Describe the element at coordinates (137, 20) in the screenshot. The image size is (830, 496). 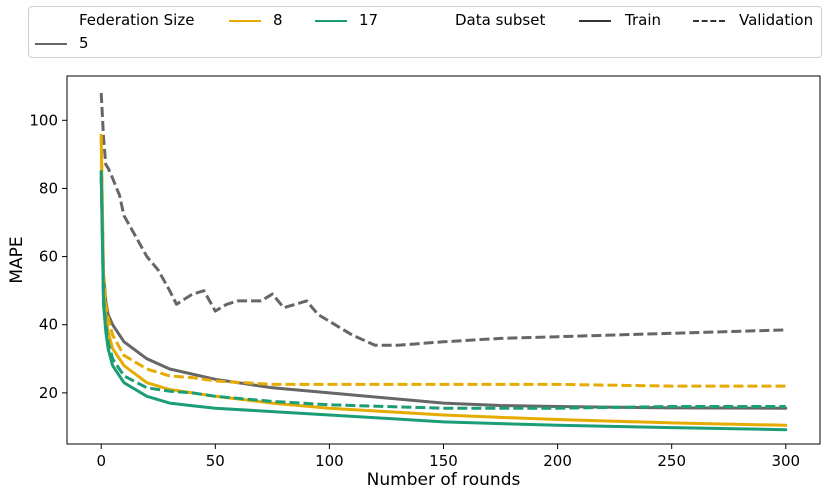
I see `legend-hue-title: Federation Size` at that location.